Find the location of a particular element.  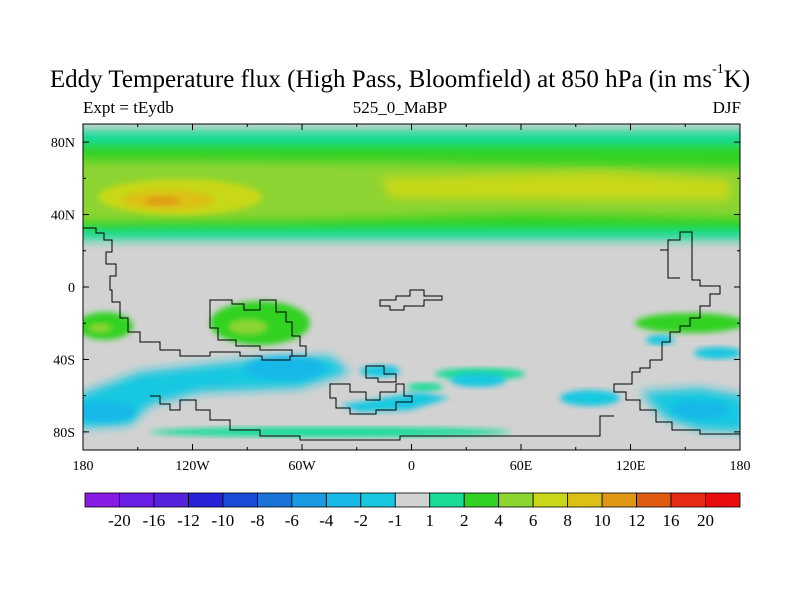

coast-australia-stub is located at coordinates (673, 259).